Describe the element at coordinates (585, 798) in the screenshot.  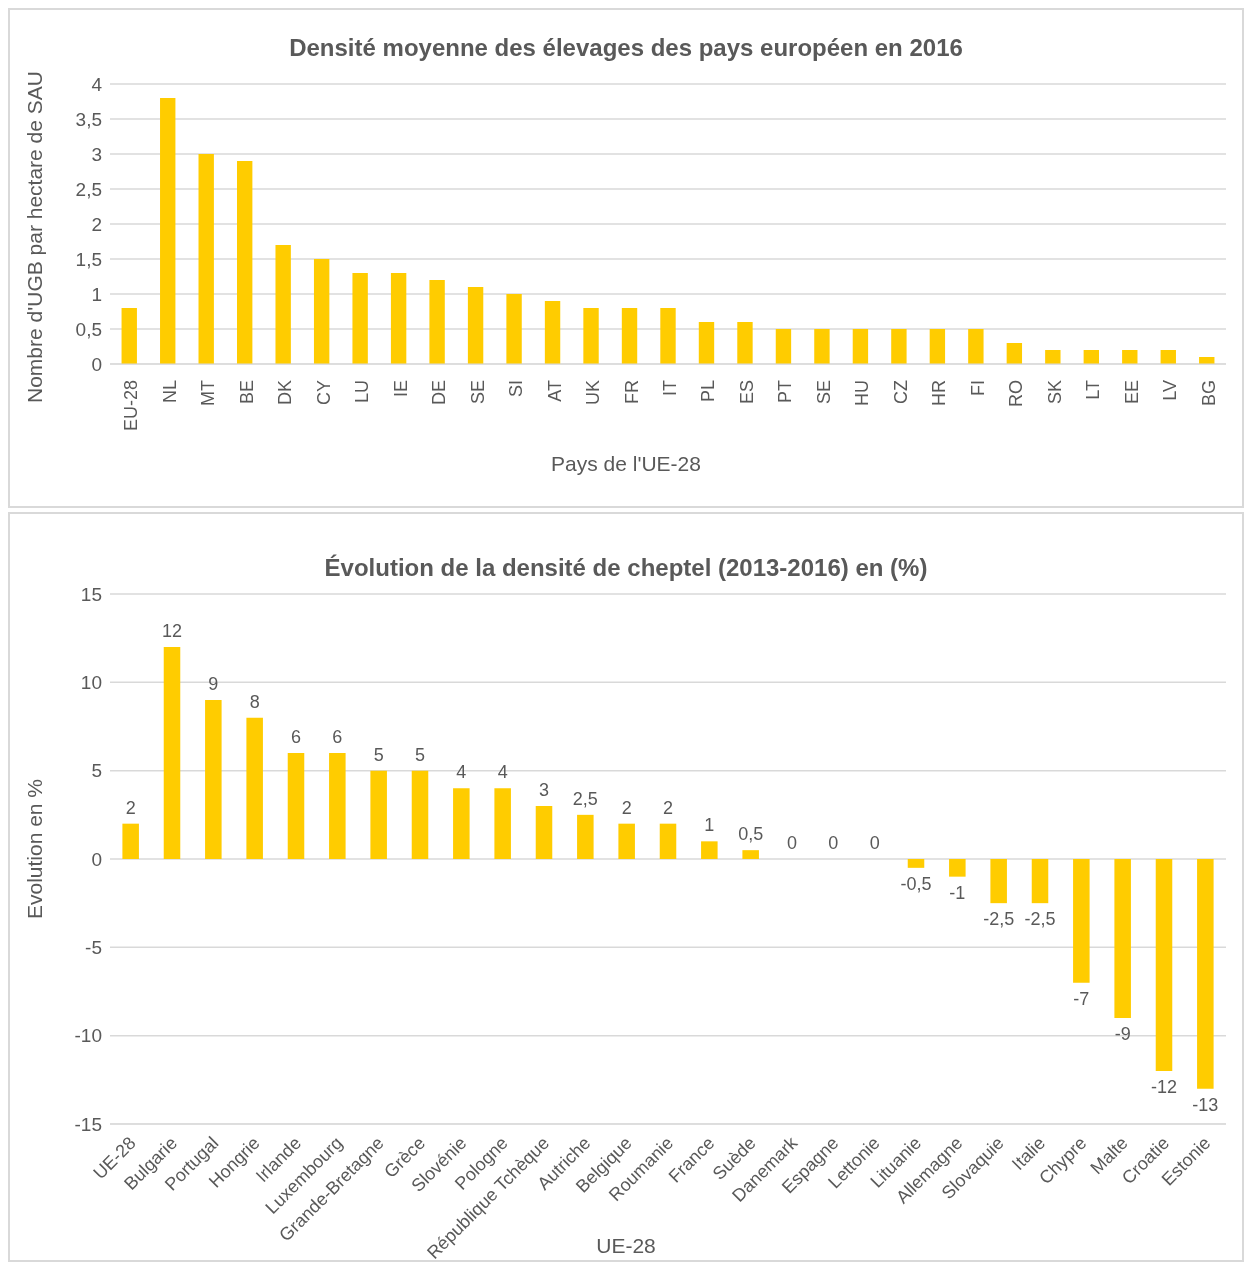
I see `data-label: 2,5` at that location.